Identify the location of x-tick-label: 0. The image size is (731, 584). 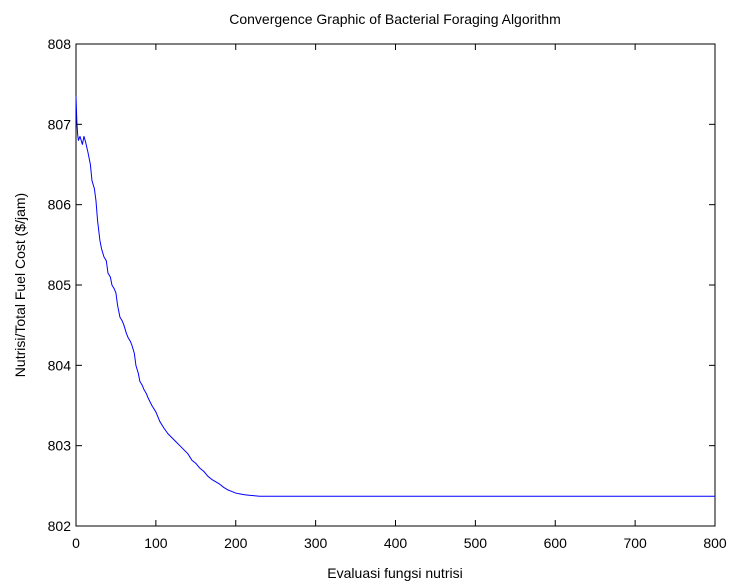
(76, 543).